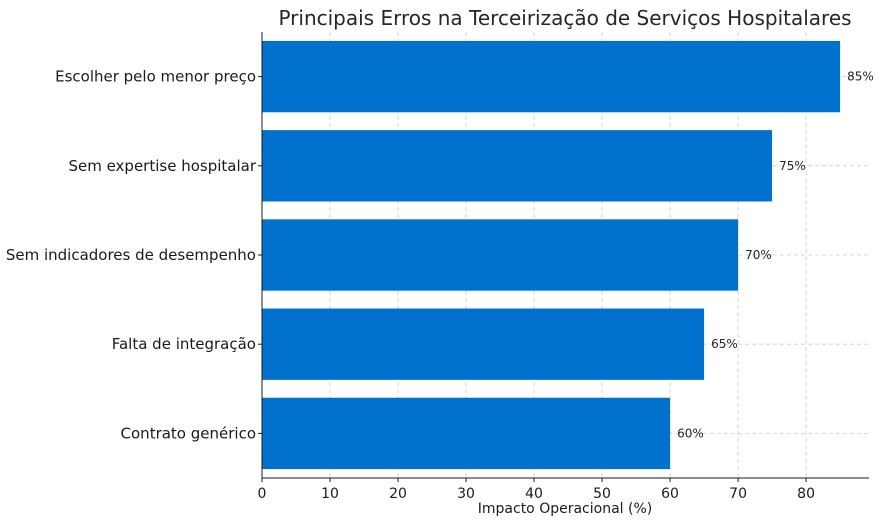 The width and height of the screenshot is (884, 525). What do you see at coordinates (690, 433) in the screenshot?
I see `data-label: 60%` at bounding box center [690, 433].